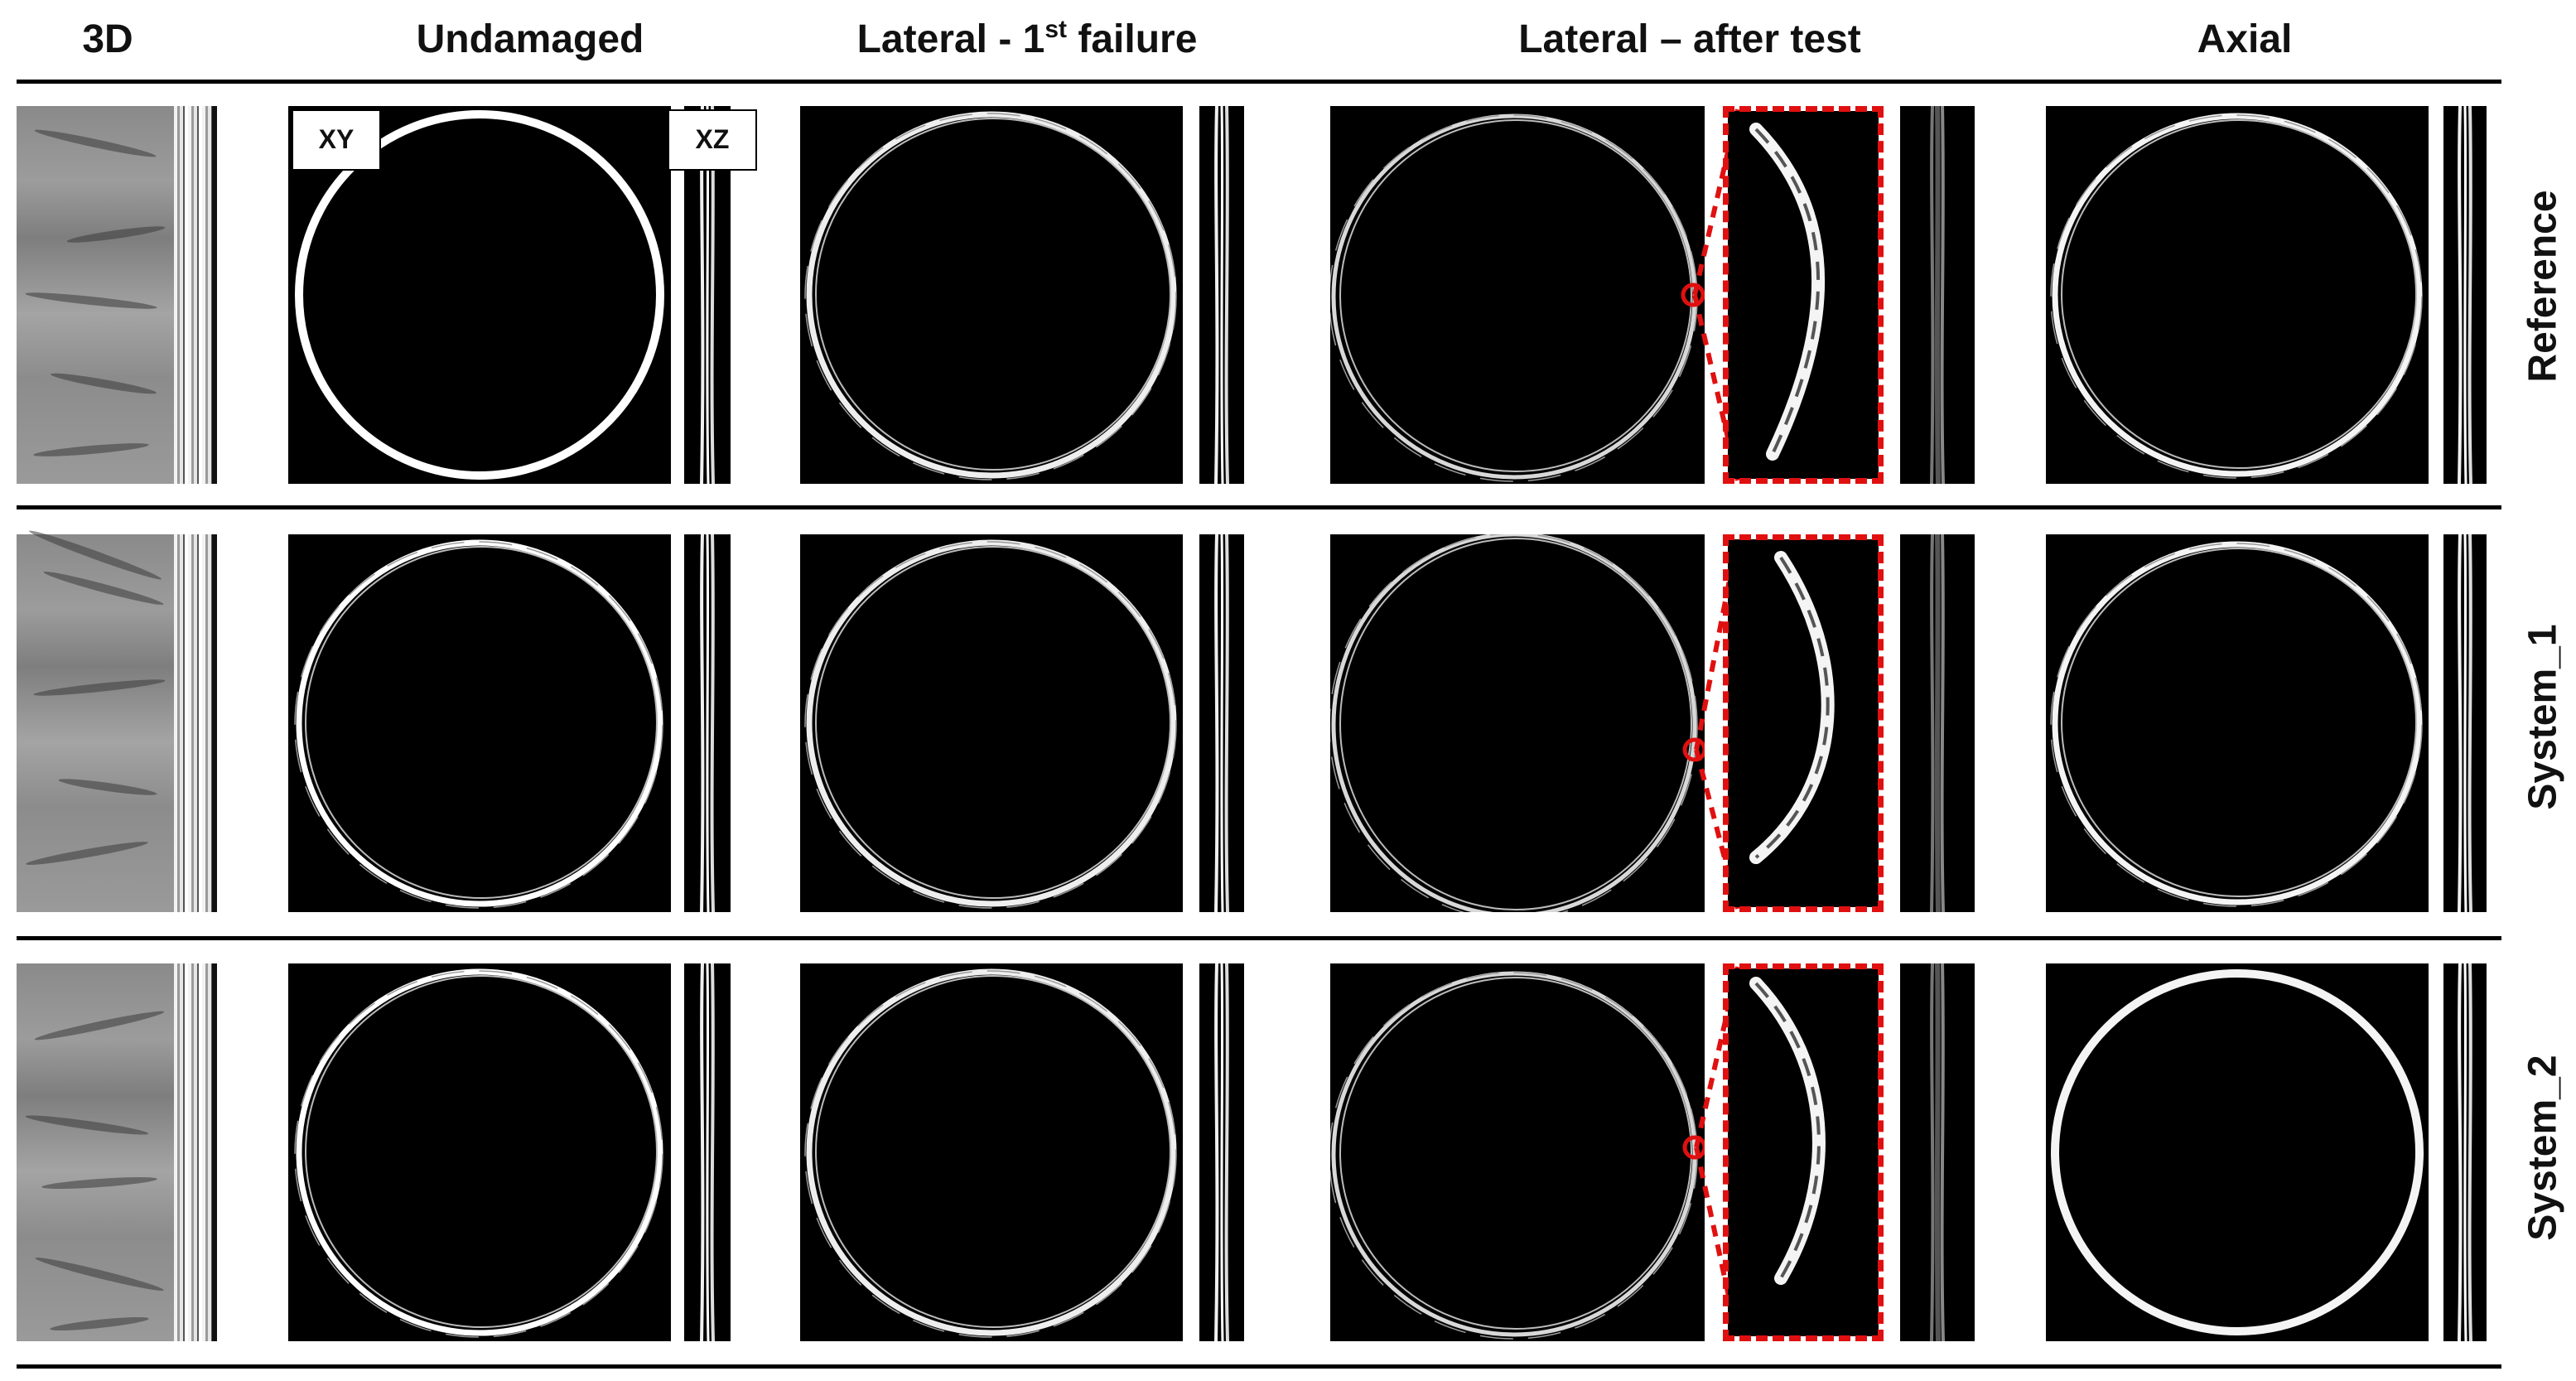 Image resolution: width=2576 pixels, height=1381 pixels. Describe the element at coordinates (1517, 1152) in the screenshot. I see `system-2-lateral-after-test-xy` at that location.